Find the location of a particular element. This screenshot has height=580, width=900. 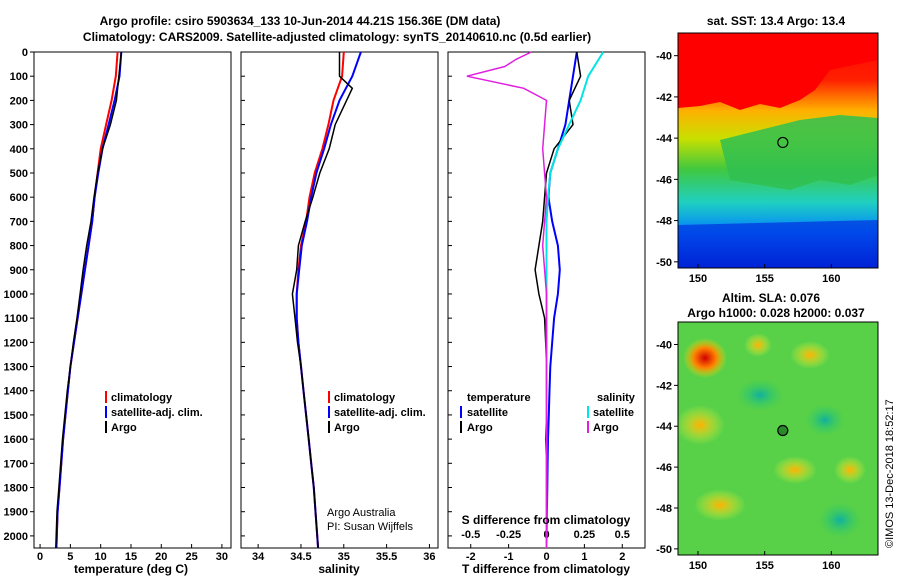

legend-header-temperature: temperature is located at coordinates (499, 398).